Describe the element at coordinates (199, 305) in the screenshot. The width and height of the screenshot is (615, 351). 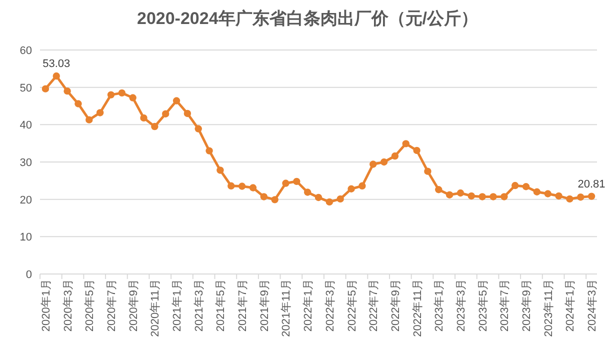
I see `x-tick-label: 2021年3月` at that location.